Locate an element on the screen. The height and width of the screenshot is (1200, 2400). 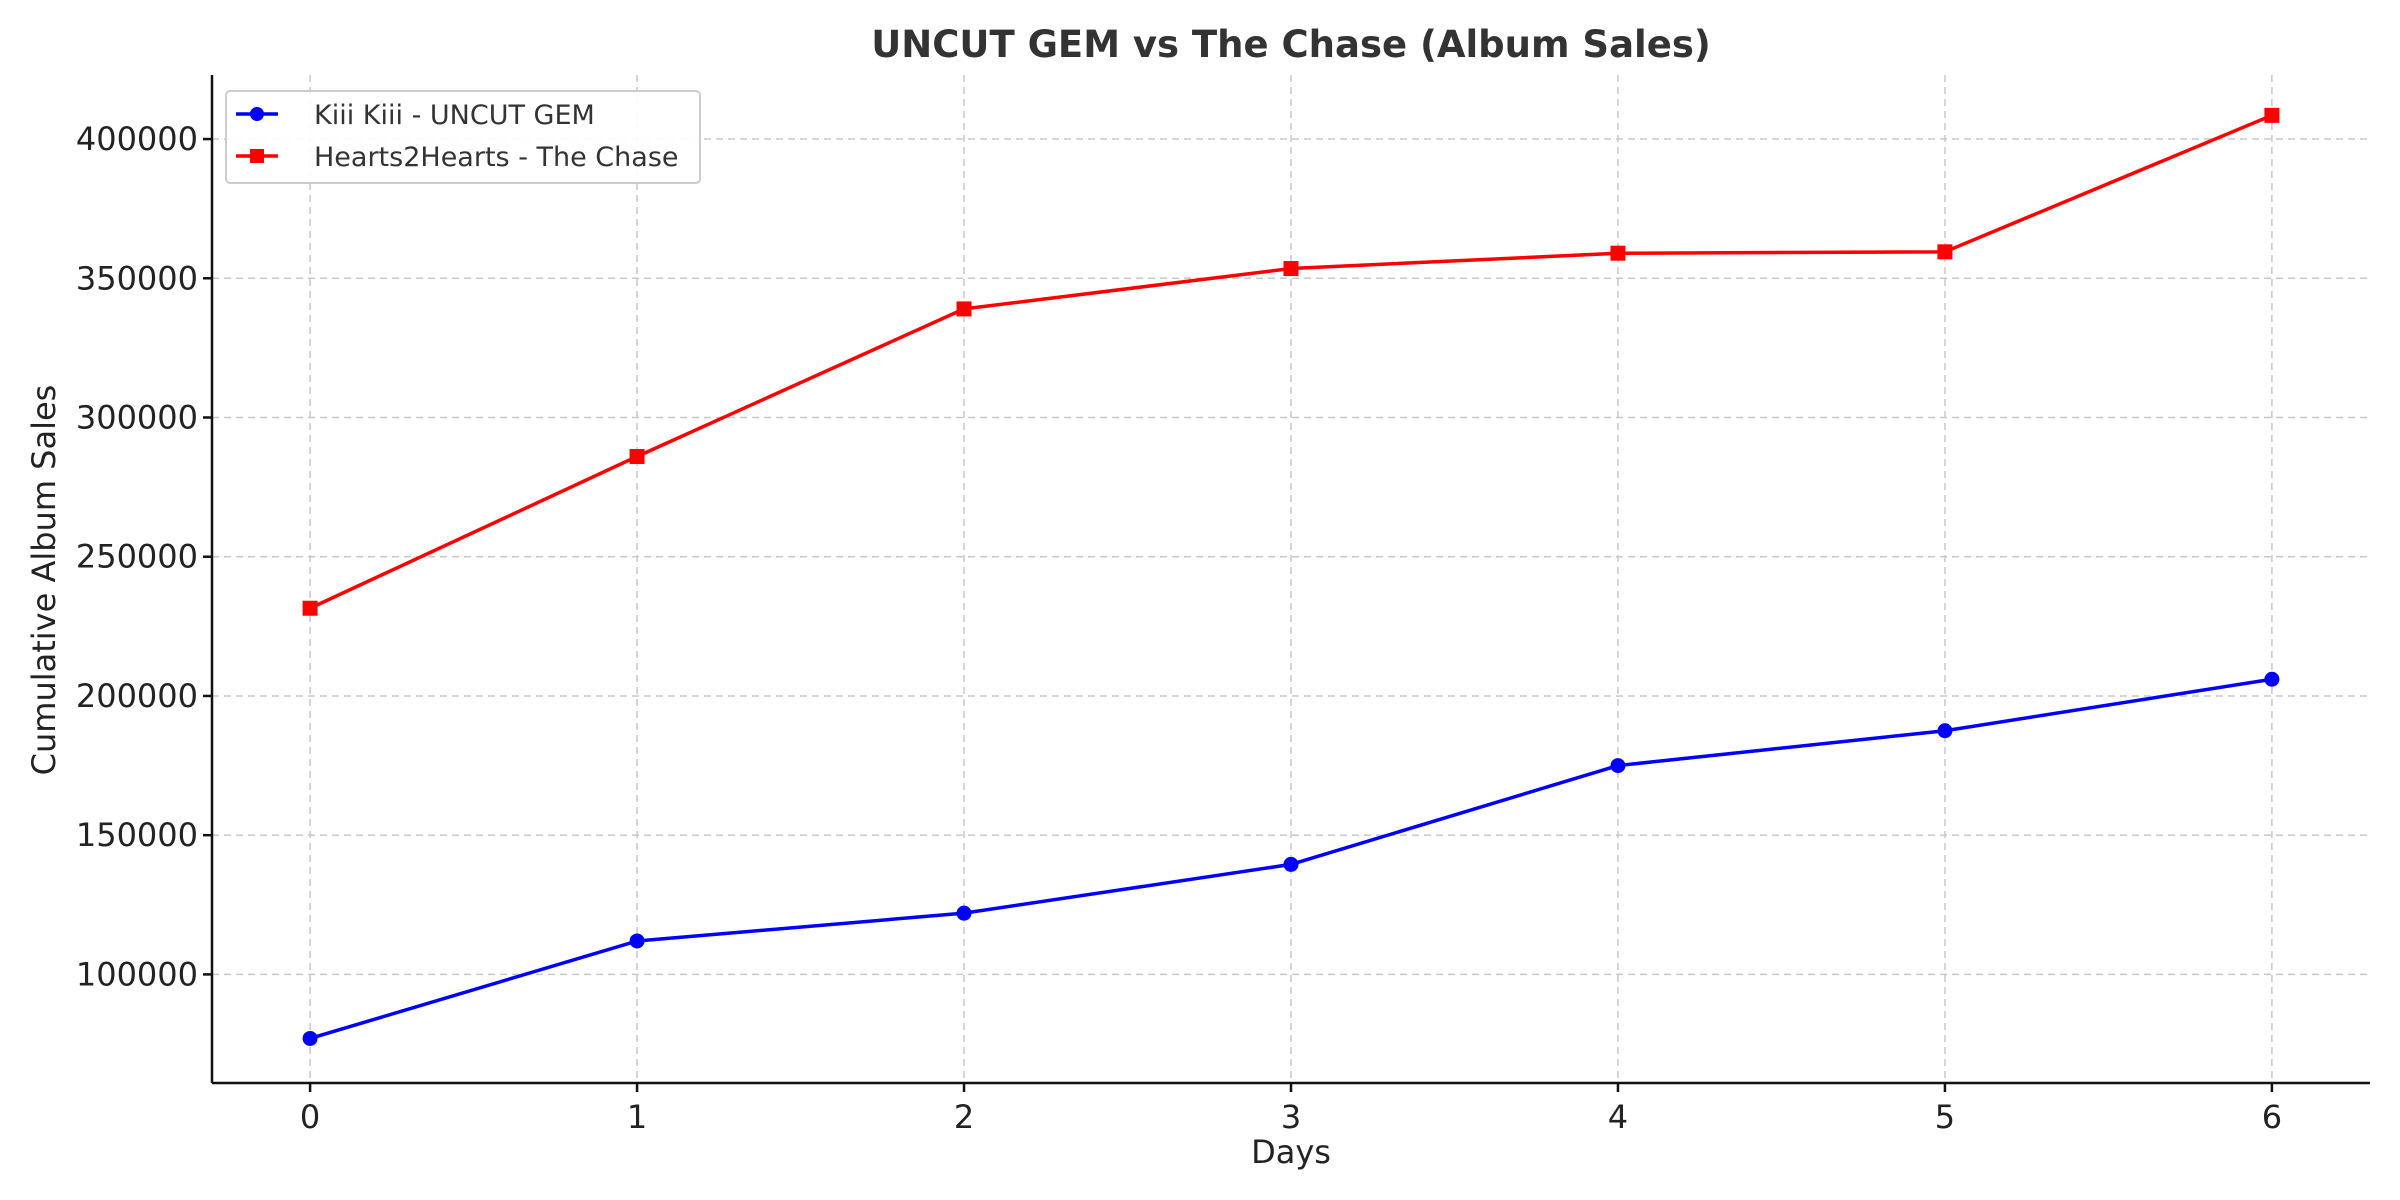
y-tick-label: 250000 is located at coordinates (137, 557).